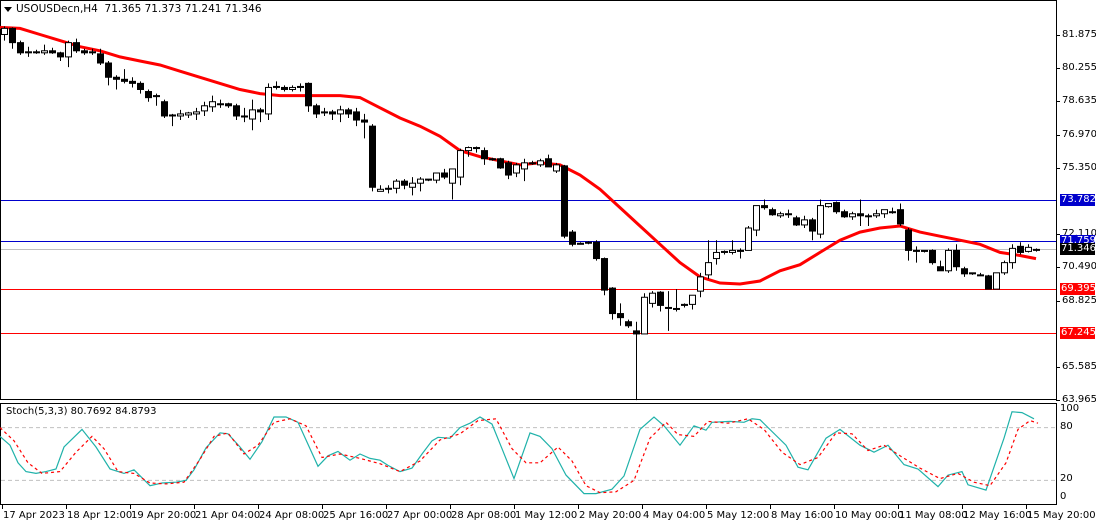 The width and height of the screenshot is (1096, 527). What do you see at coordinates (1058, 218) in the screenshot?
I see `price-axis-ticks` at bounding box center [1058, 218].